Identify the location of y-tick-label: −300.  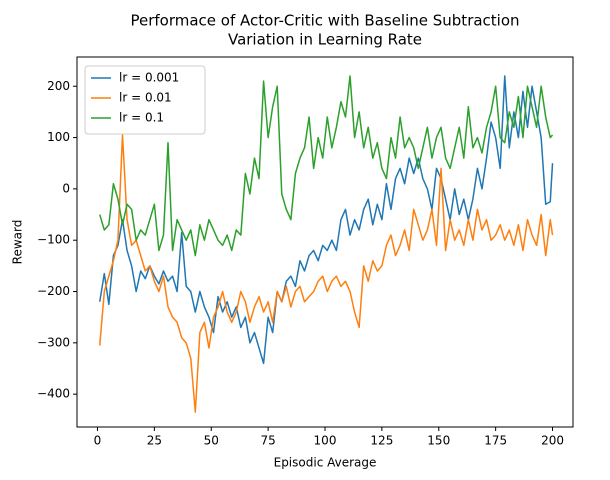
(53, 342).